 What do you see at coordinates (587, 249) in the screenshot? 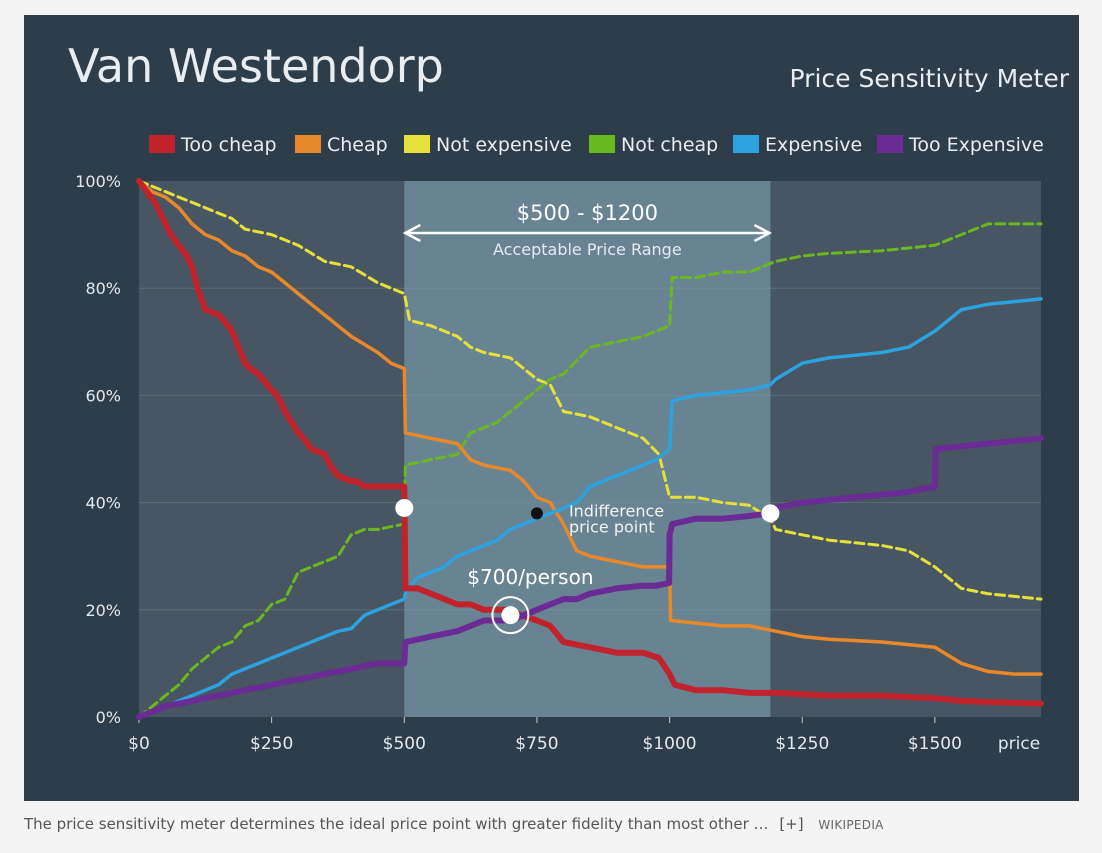
I see `range-sublabel: Acceptable Price Range` at bounding box center [587, 249].